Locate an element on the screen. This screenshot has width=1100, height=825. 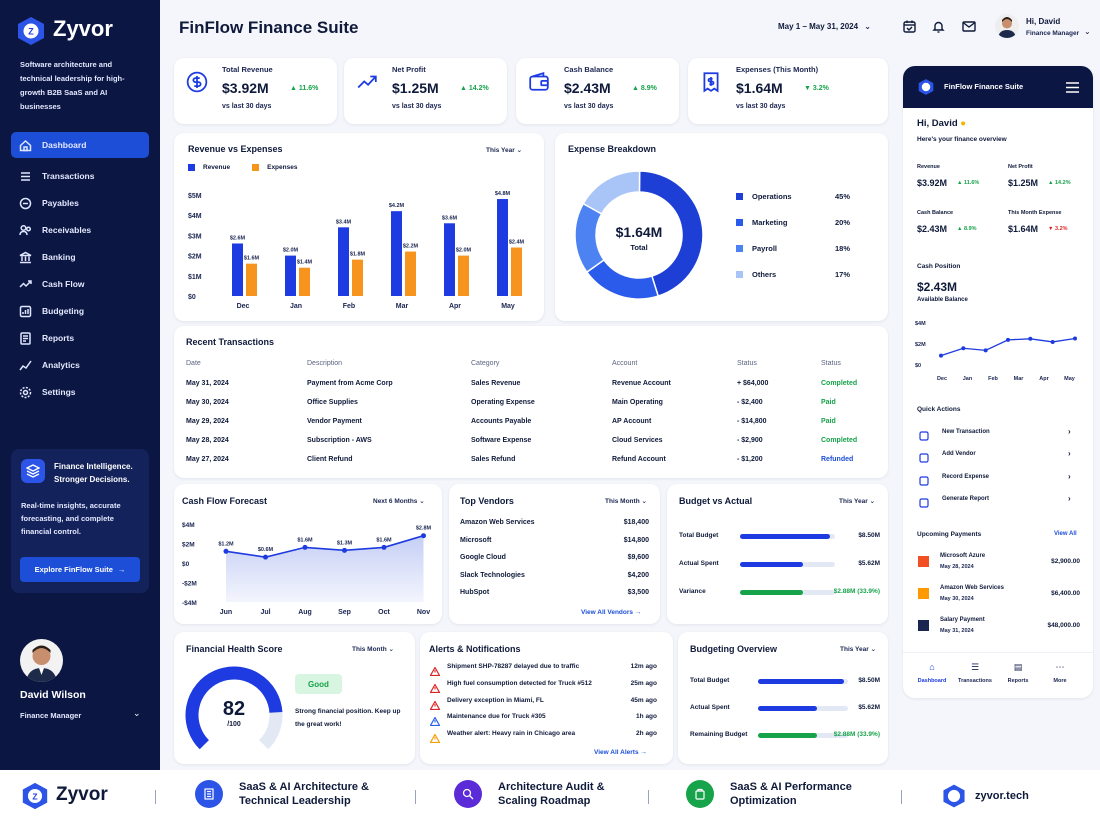
bar-expenses-mar is located at coordinates (410, 273).